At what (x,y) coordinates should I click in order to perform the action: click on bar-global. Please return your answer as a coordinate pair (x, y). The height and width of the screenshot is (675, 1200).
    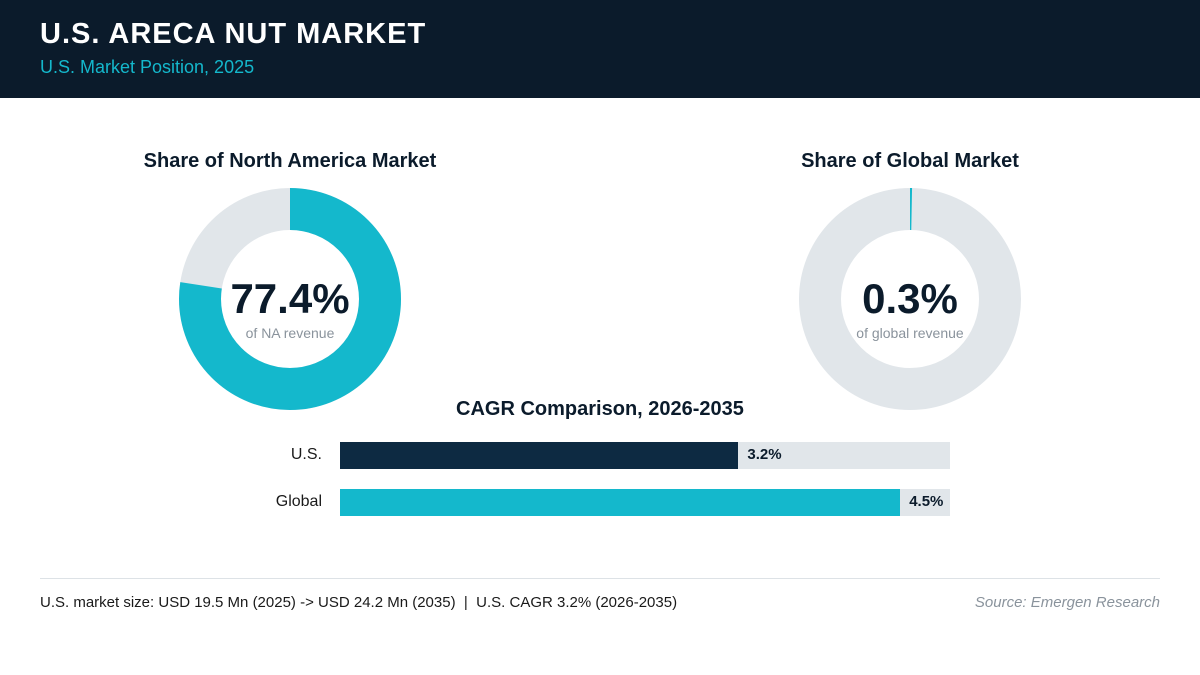
    Looking at the image, I should click on (620, 502).